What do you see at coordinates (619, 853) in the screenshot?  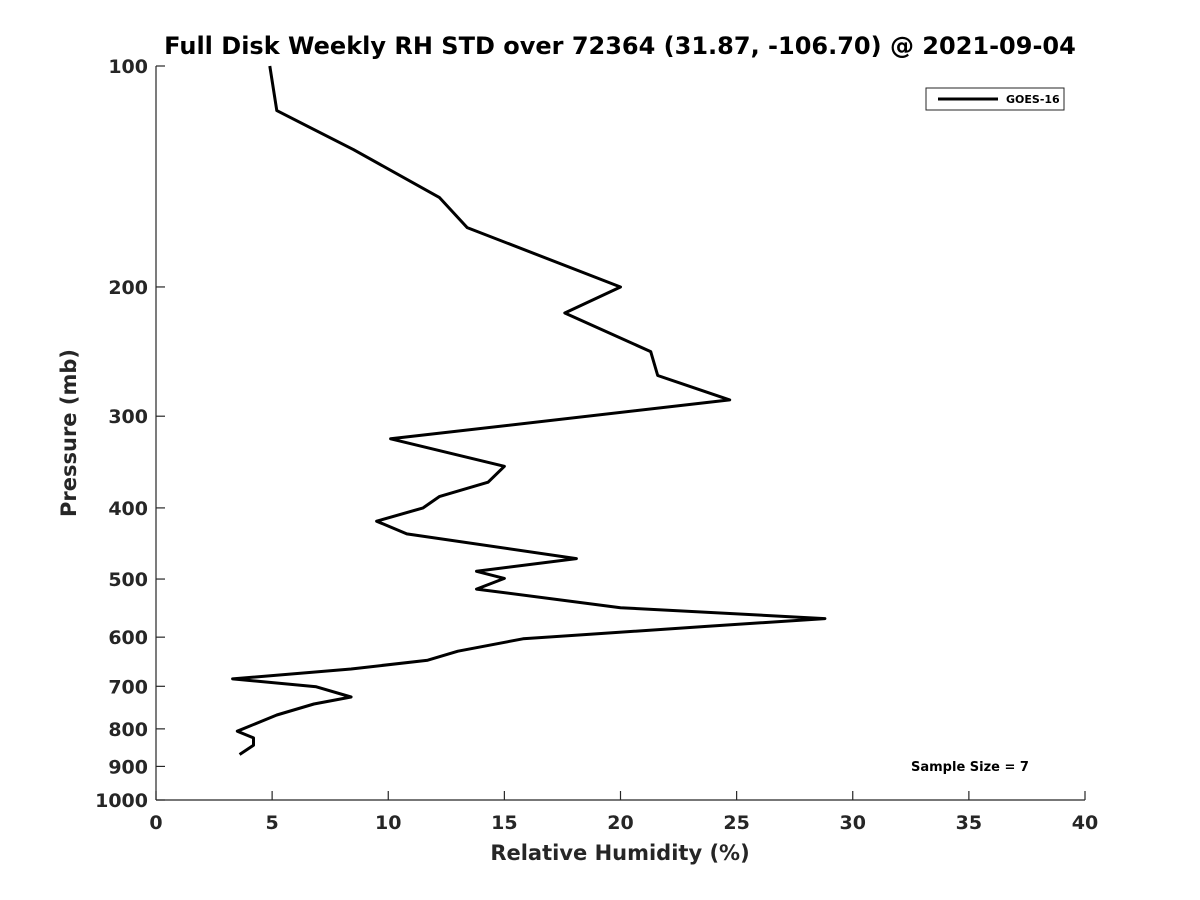 I see `x-axis-label: Relative Humidity (%)` at bounding box center [619, 853].